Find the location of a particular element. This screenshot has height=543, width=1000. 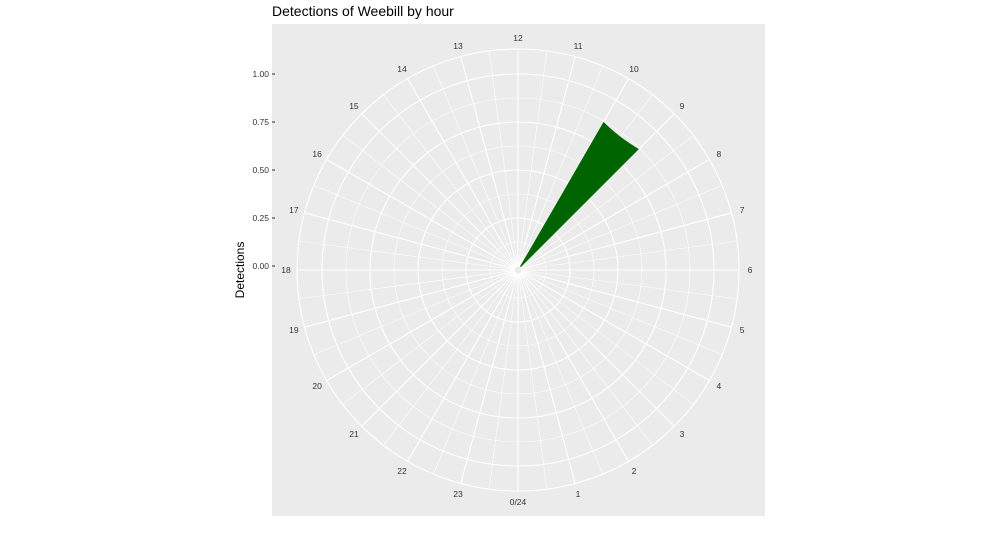

hour-label-15: 15 is located at coordinates (354, 106).